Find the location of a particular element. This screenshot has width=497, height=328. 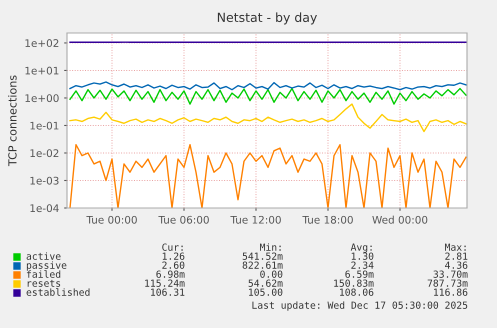

text: 150.83m is located at coordinates (354, 283).